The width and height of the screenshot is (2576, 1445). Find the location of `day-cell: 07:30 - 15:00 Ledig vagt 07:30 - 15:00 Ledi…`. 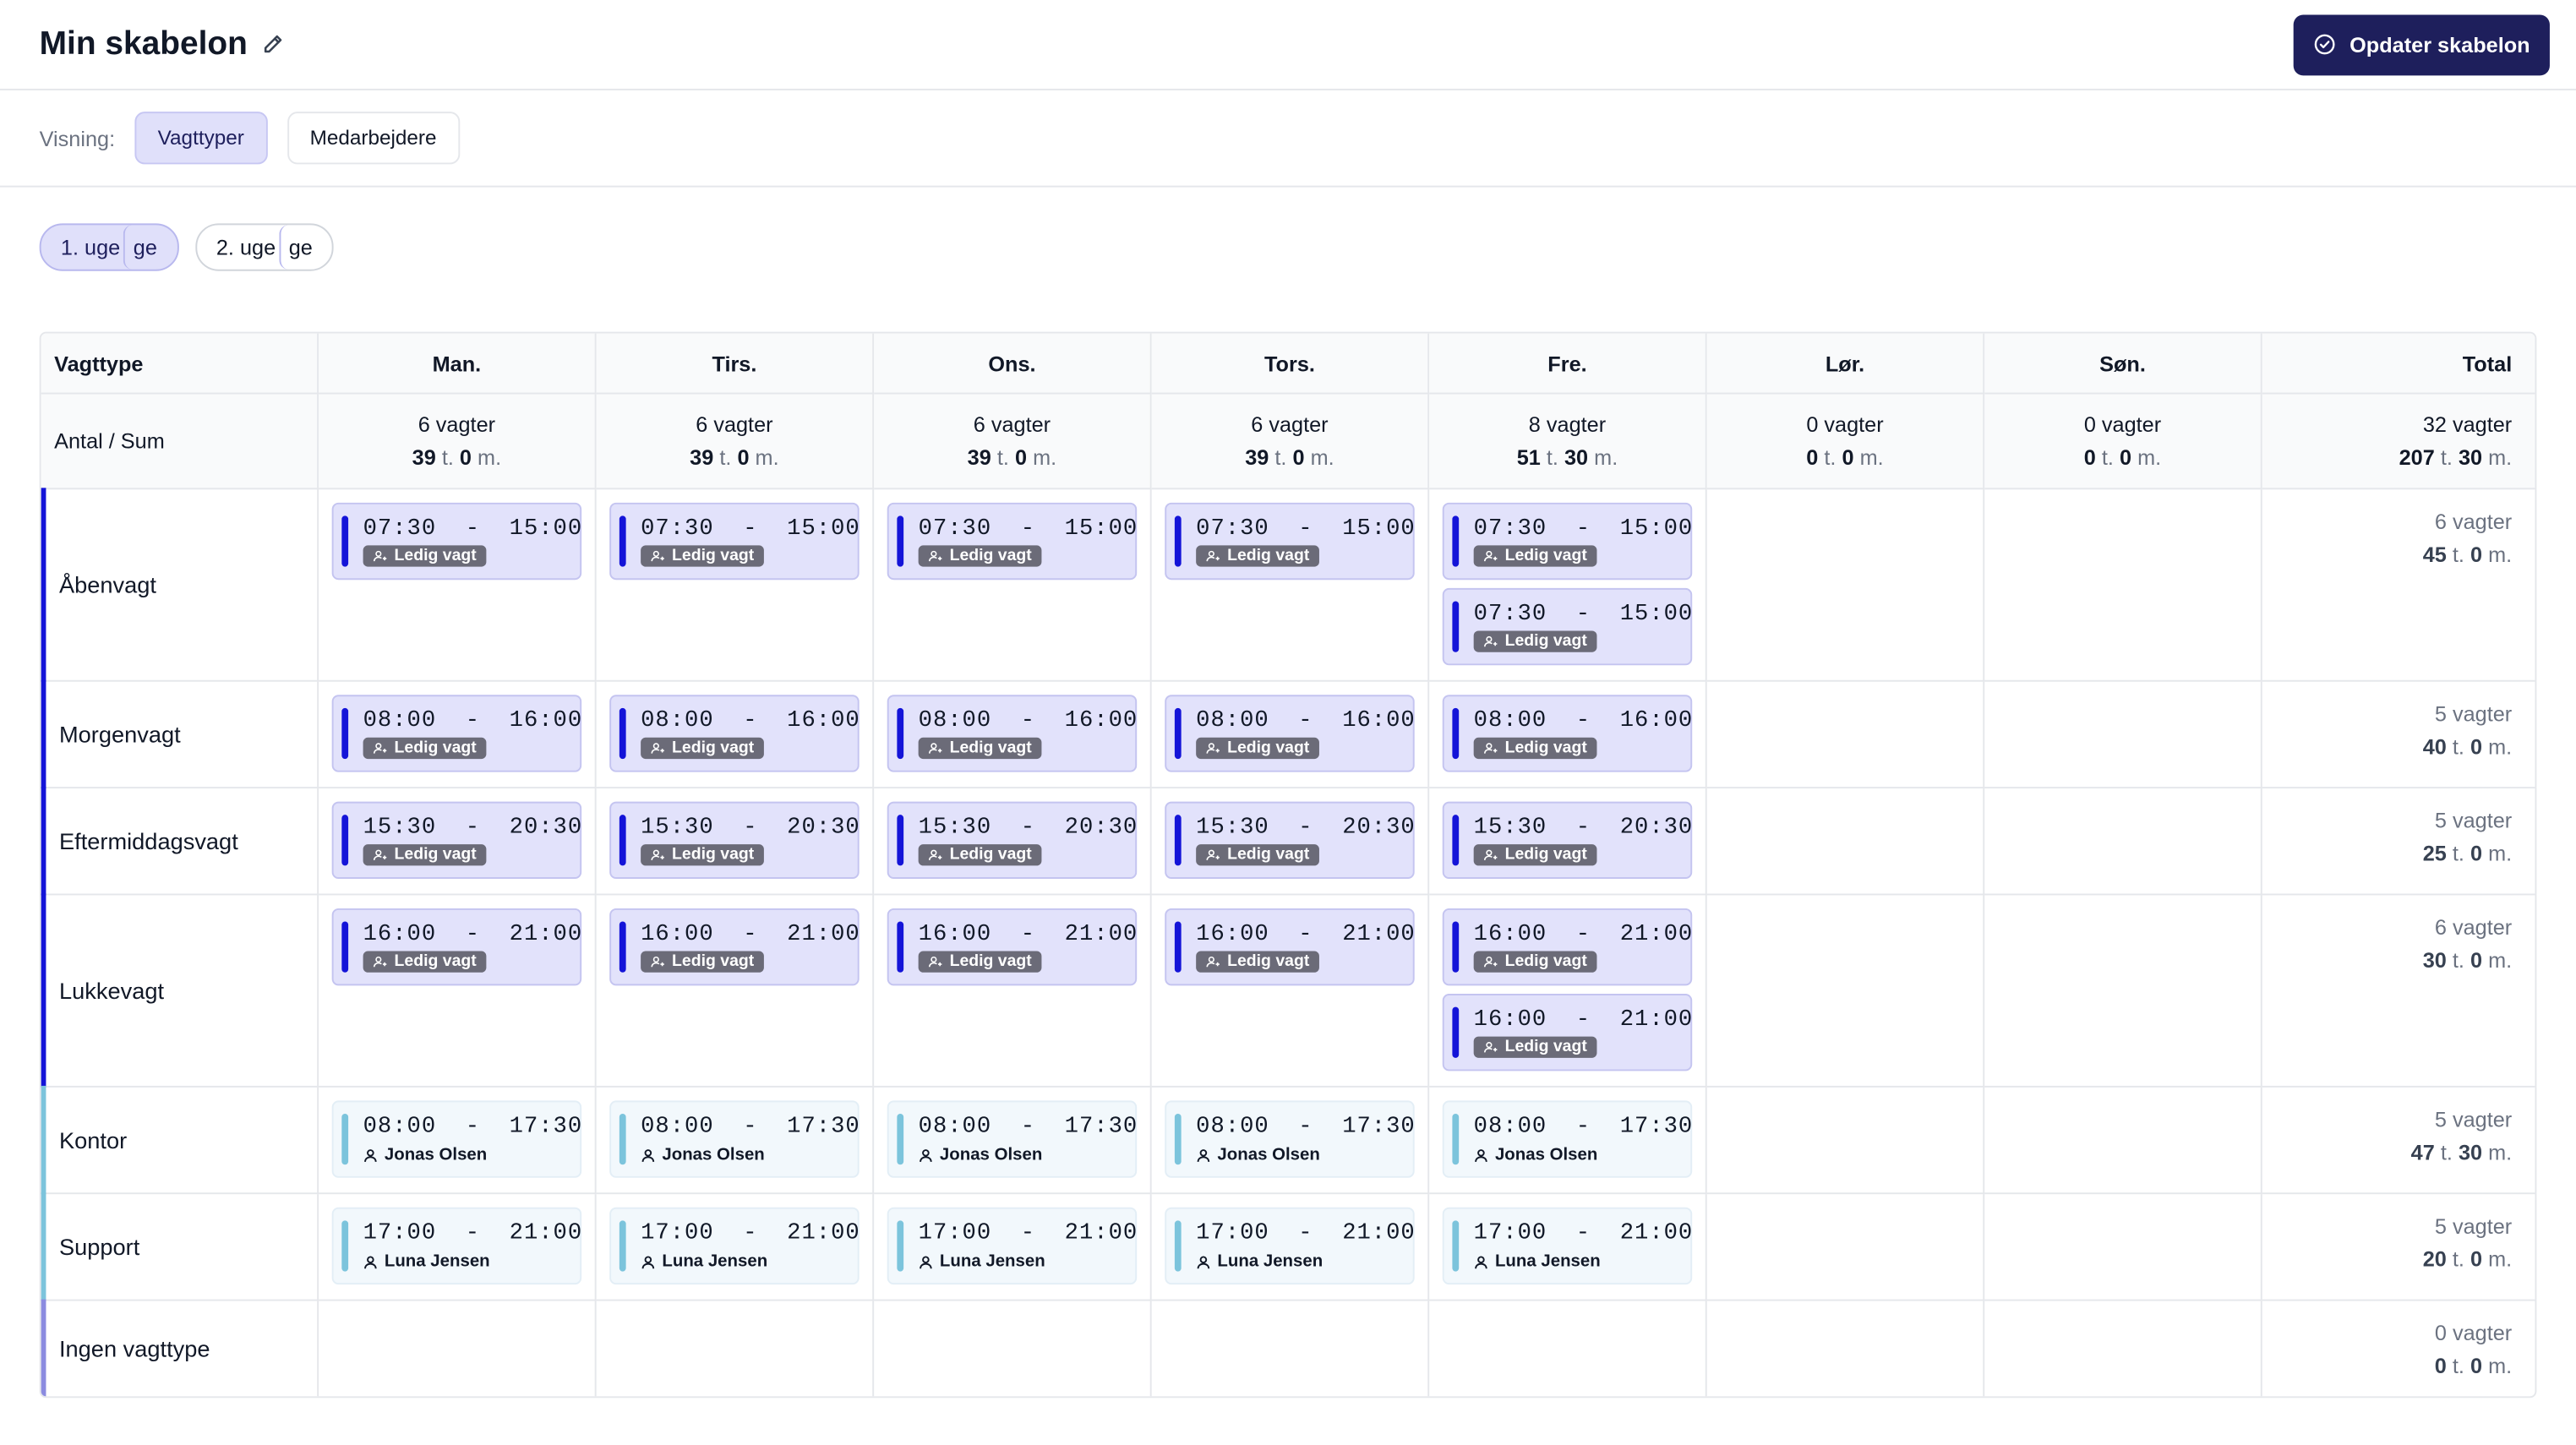

day-cell: 07:30 - 15:00 Ledig vagt 07:30 - 15:00 Ledi… is located at coordinates (1568, 585).